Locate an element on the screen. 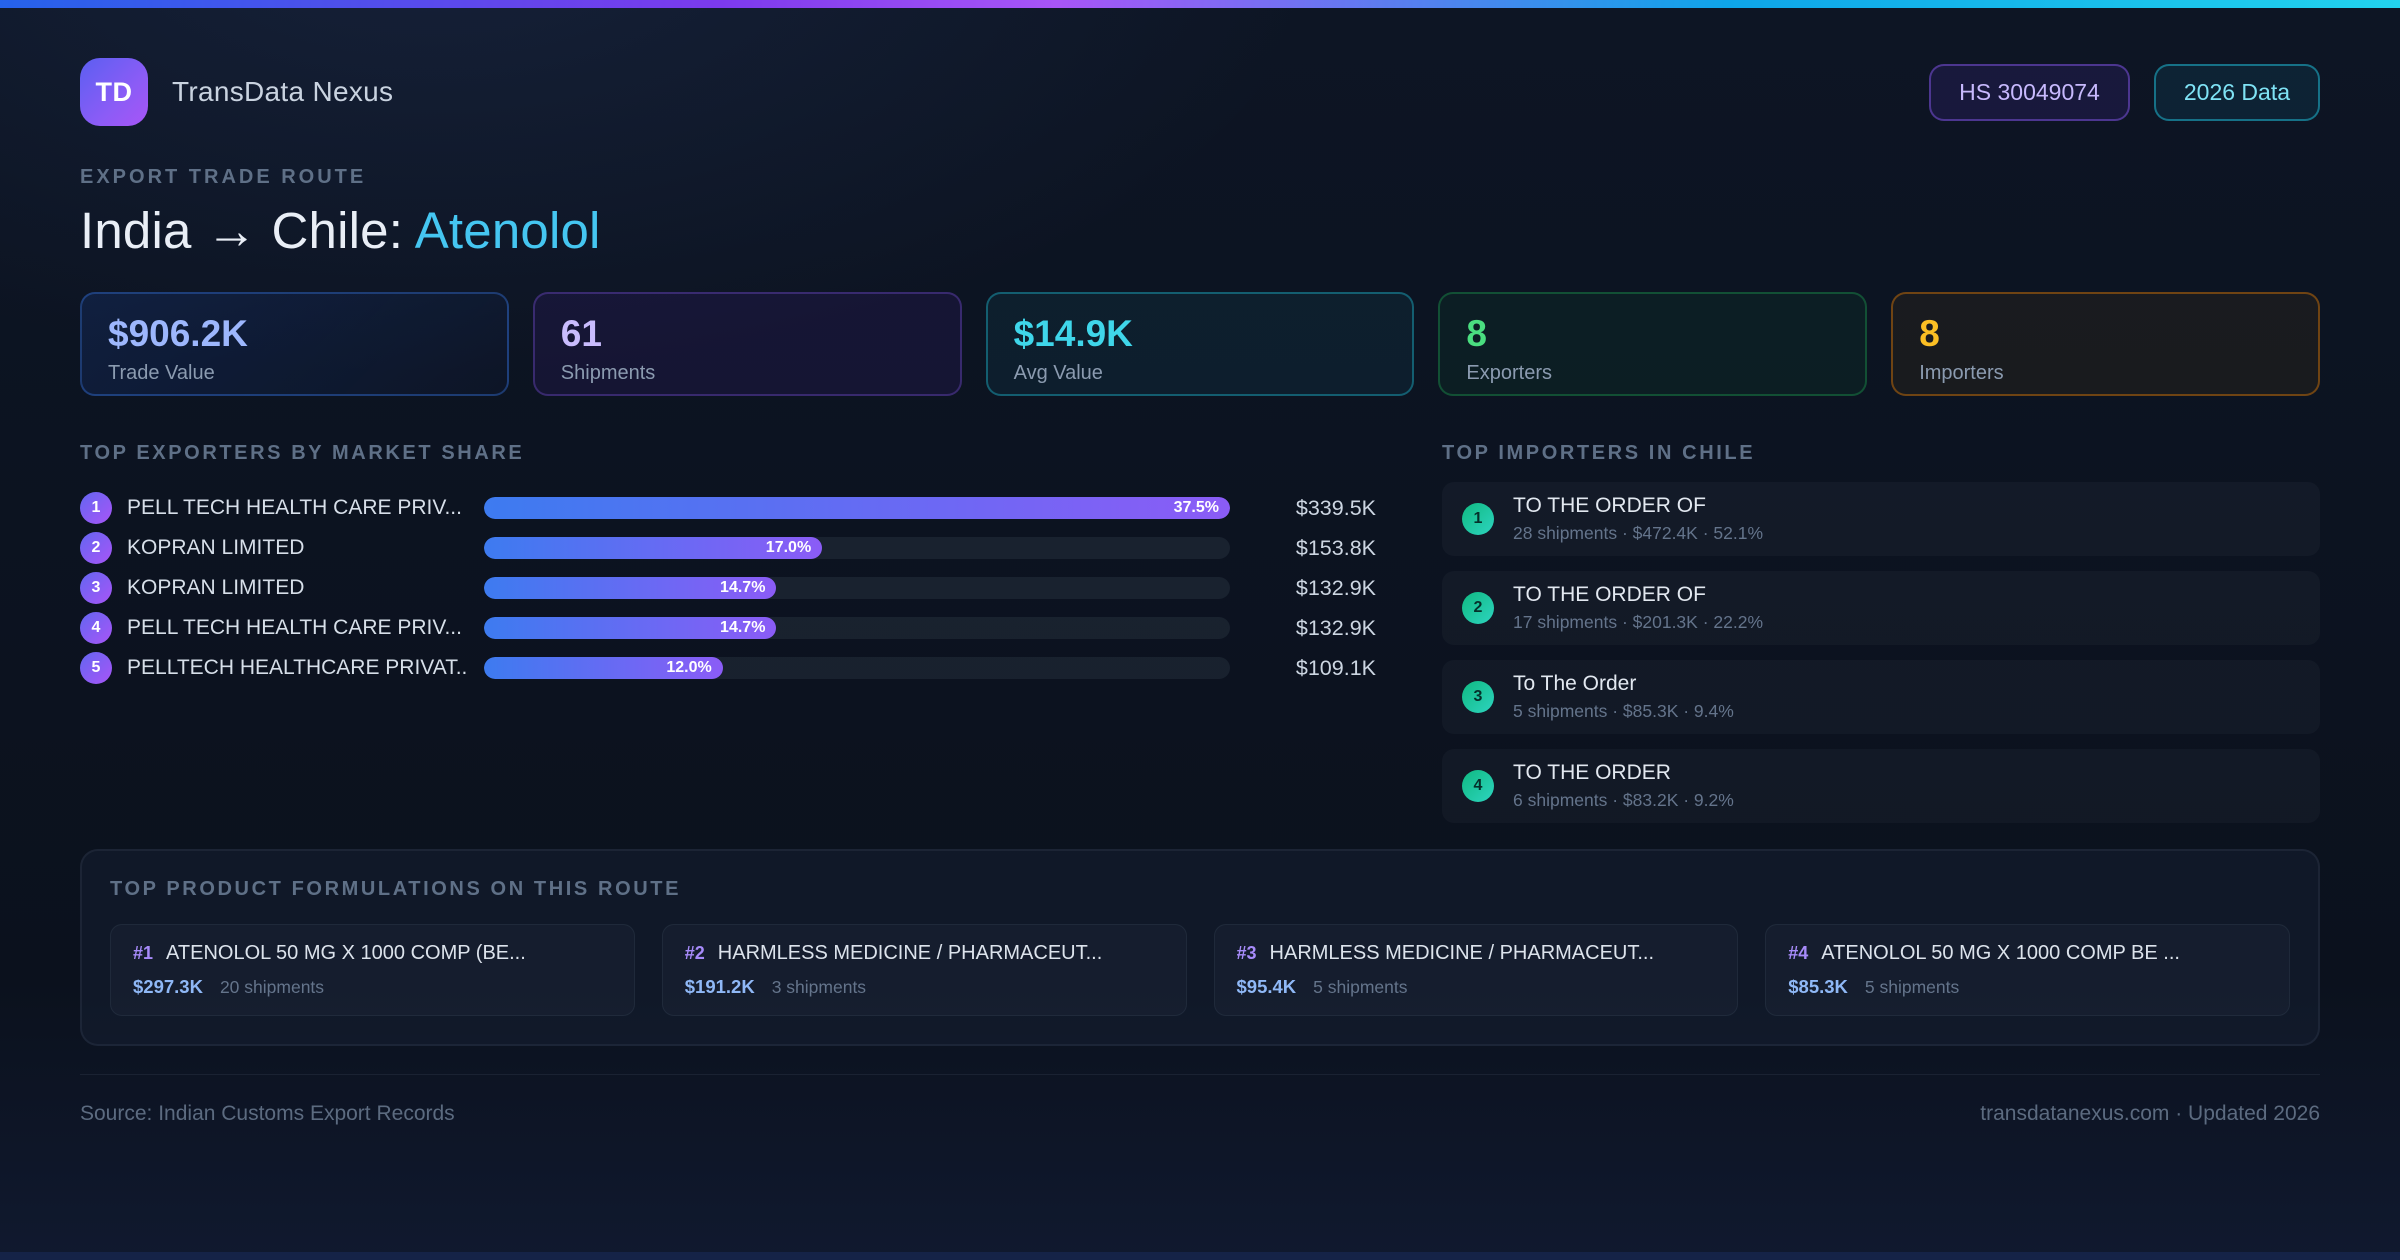 The height and width of the screenshot is (1260, 2400). stat-label: Shipments is located at coordinates (608, 373).